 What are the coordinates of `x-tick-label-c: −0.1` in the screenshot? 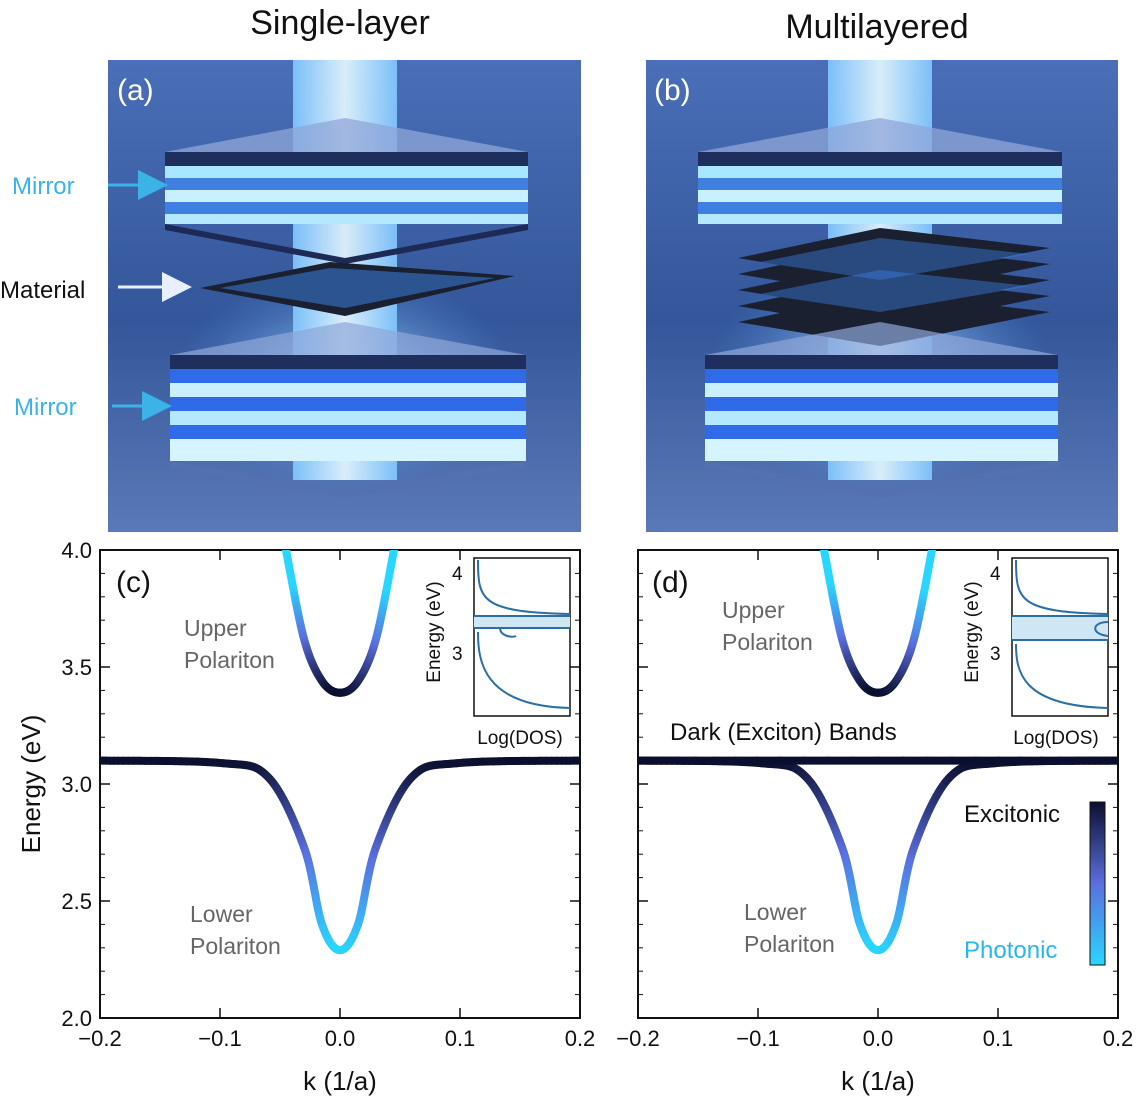 It's located at (219, 1038).